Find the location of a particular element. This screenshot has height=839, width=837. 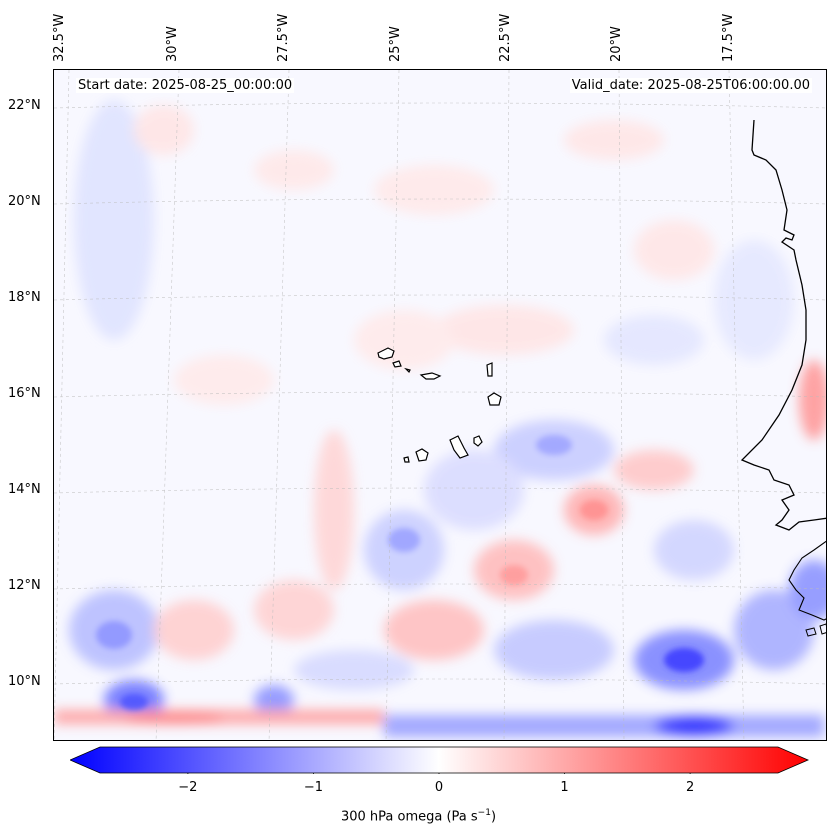

lat-label-14N: 14°N is located at coordinates (24, 489).